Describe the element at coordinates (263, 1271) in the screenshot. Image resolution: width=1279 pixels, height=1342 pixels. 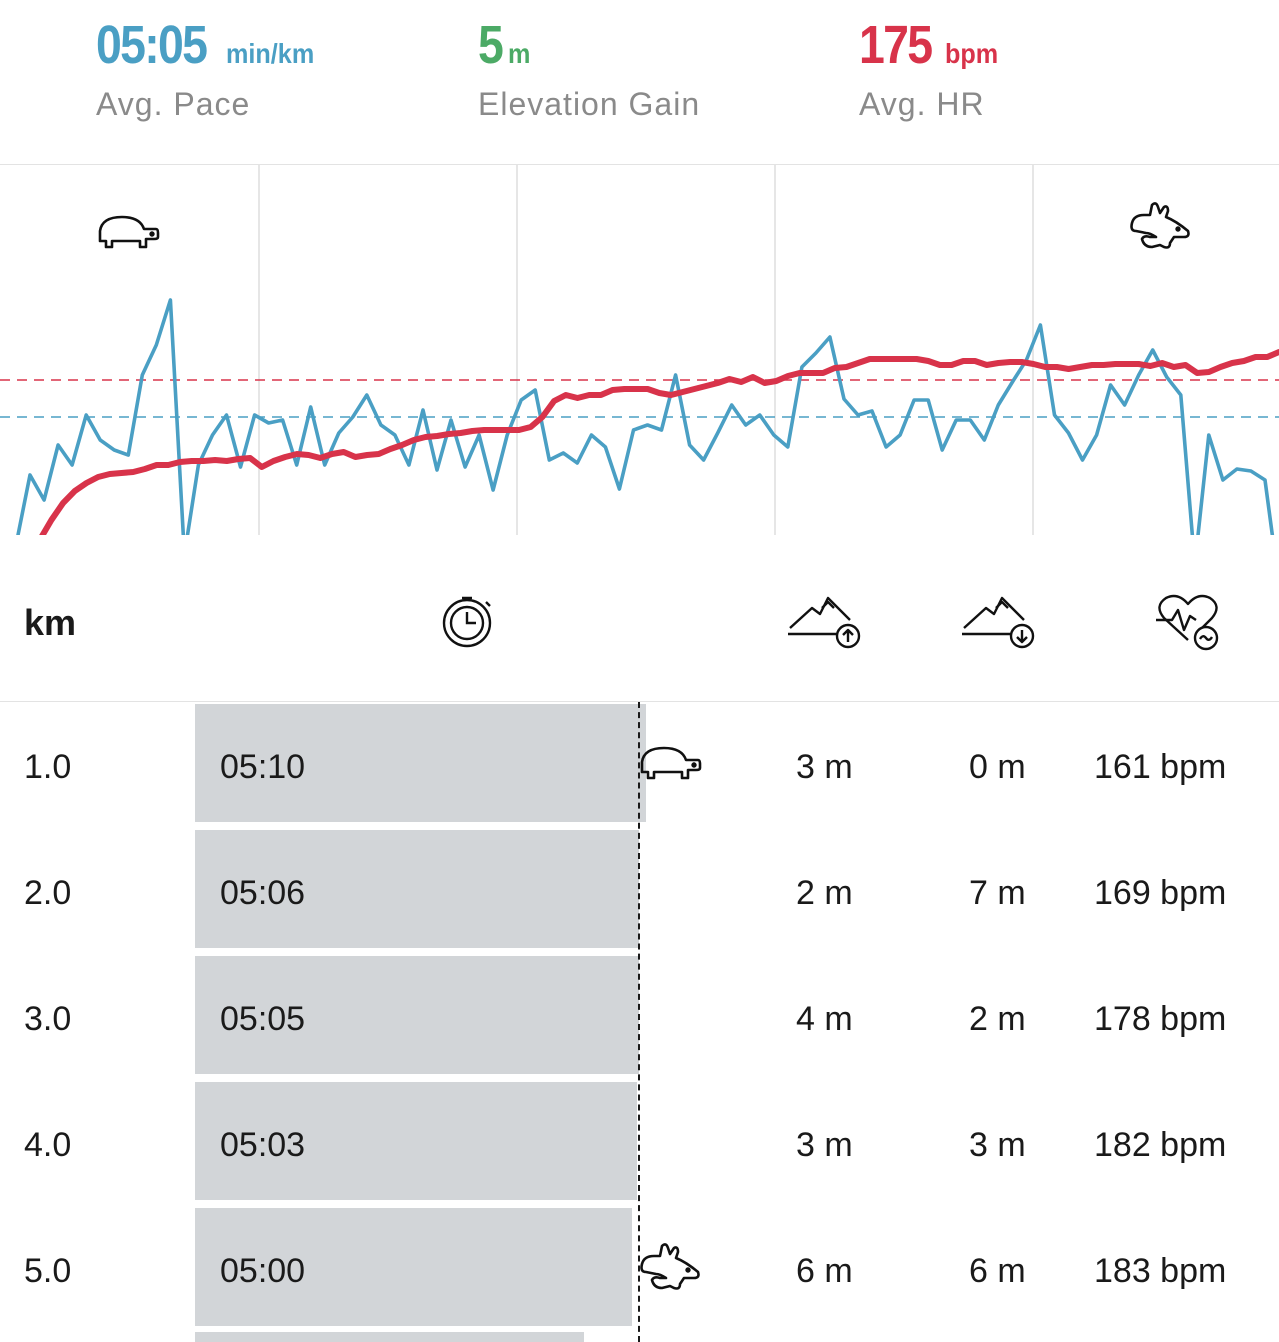
I see `split-pace: 05:00` at that location.